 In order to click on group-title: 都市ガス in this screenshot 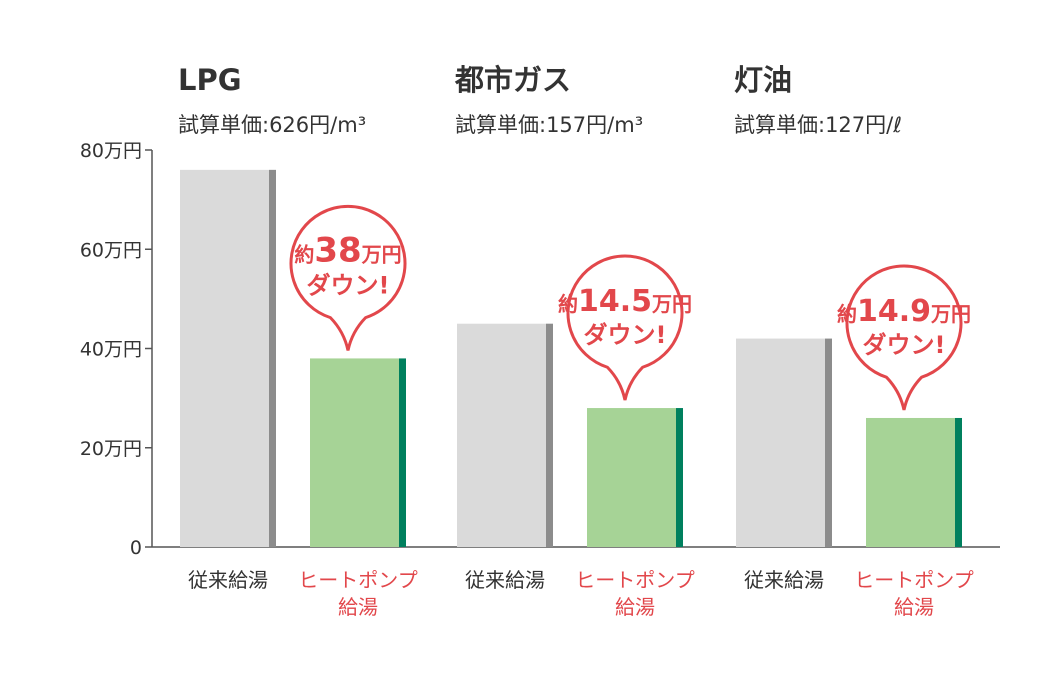, I will do `click(512, 80)`.